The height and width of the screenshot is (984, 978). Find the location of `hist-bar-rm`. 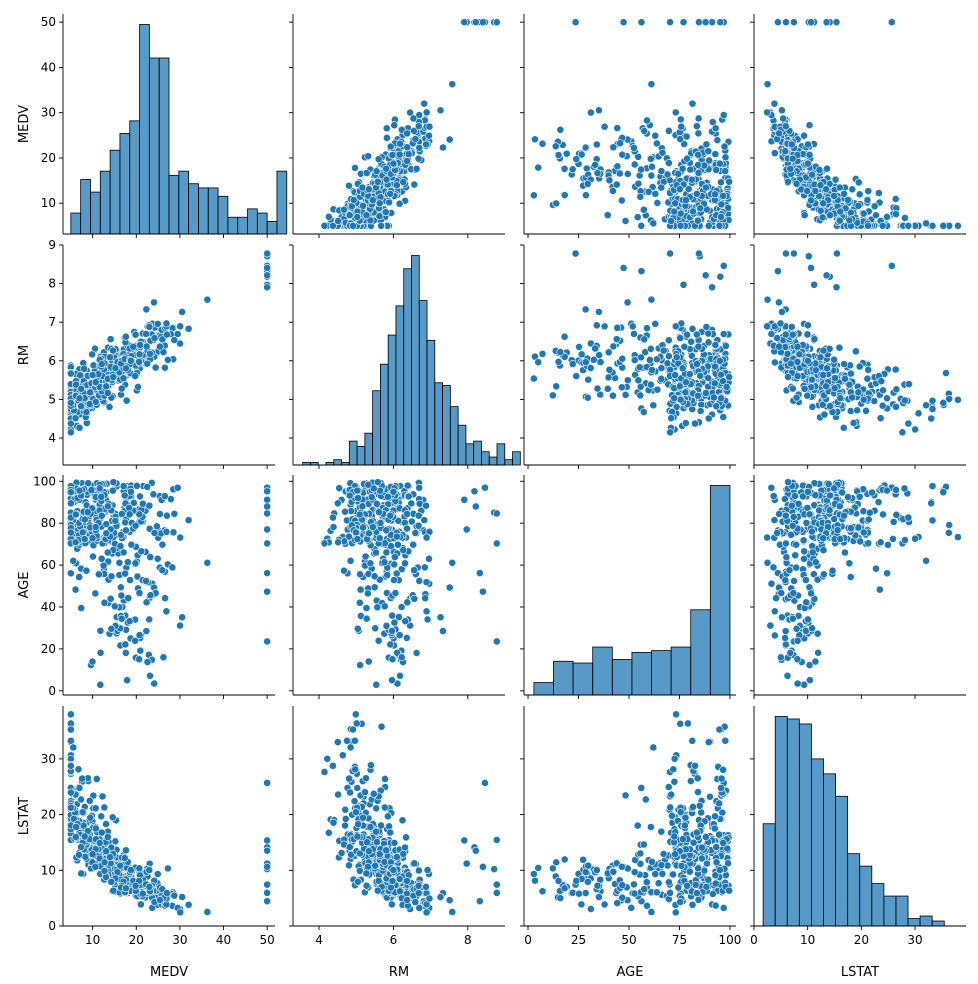

hist-bar-rm is located at coordinates (337, 462).